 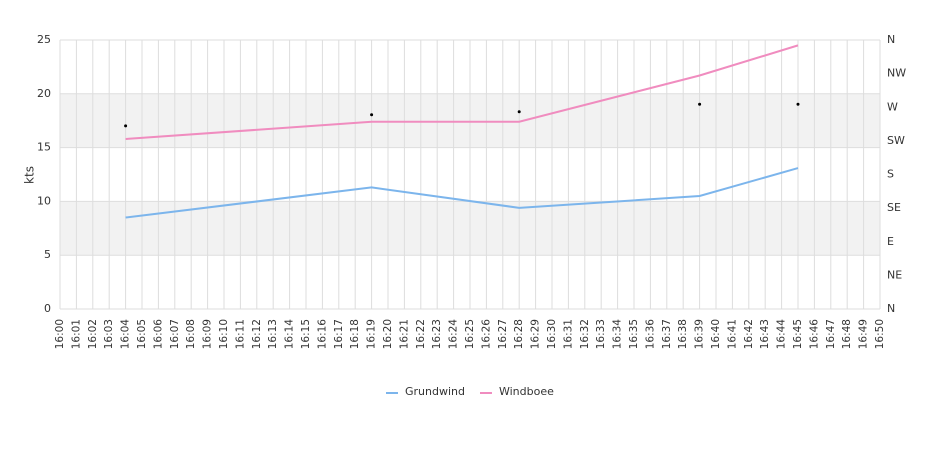 I want to click on x-tick-label: 16:41, so click(x=732, y=334).